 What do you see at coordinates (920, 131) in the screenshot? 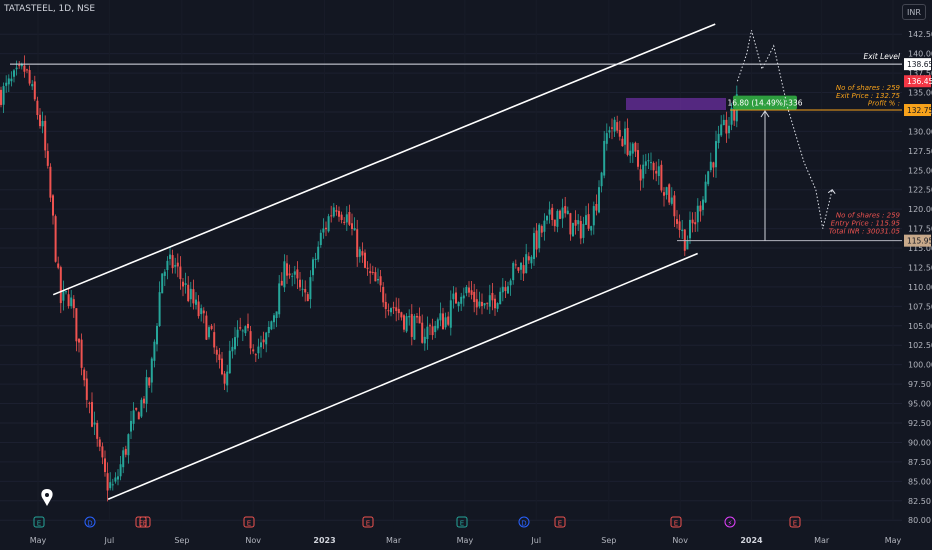
I see `y-tick-label: 130.00` at bounding box center [920, 131].